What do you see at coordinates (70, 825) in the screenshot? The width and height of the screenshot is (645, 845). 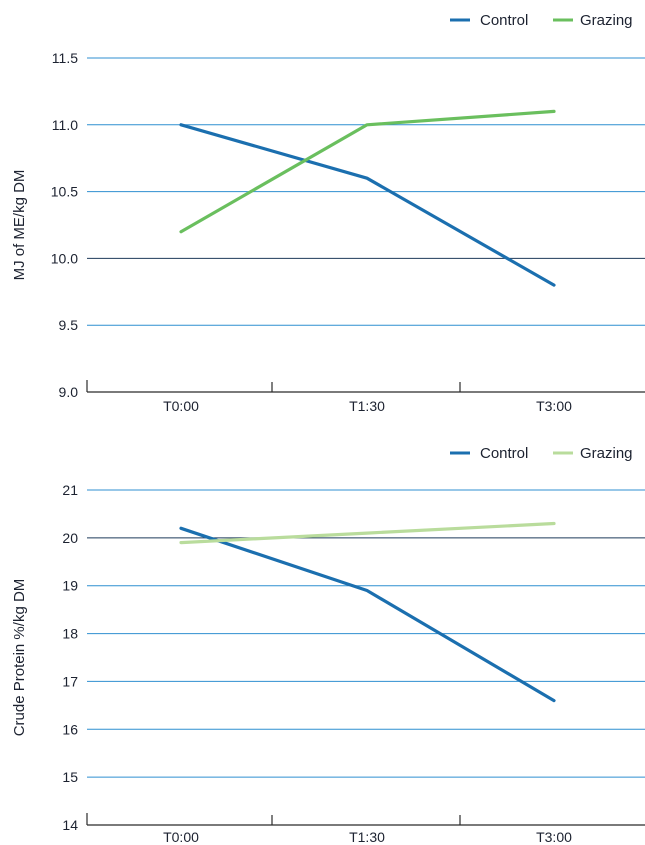 I see `y-tick-label: 14` at bounding box center [70, 825].